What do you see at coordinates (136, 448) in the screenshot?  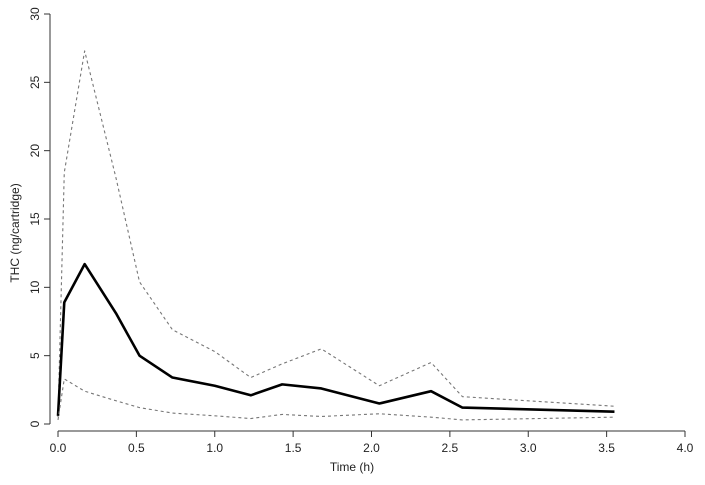 I see `x-tick-label: 0.5` at bounding box center [136, 448].